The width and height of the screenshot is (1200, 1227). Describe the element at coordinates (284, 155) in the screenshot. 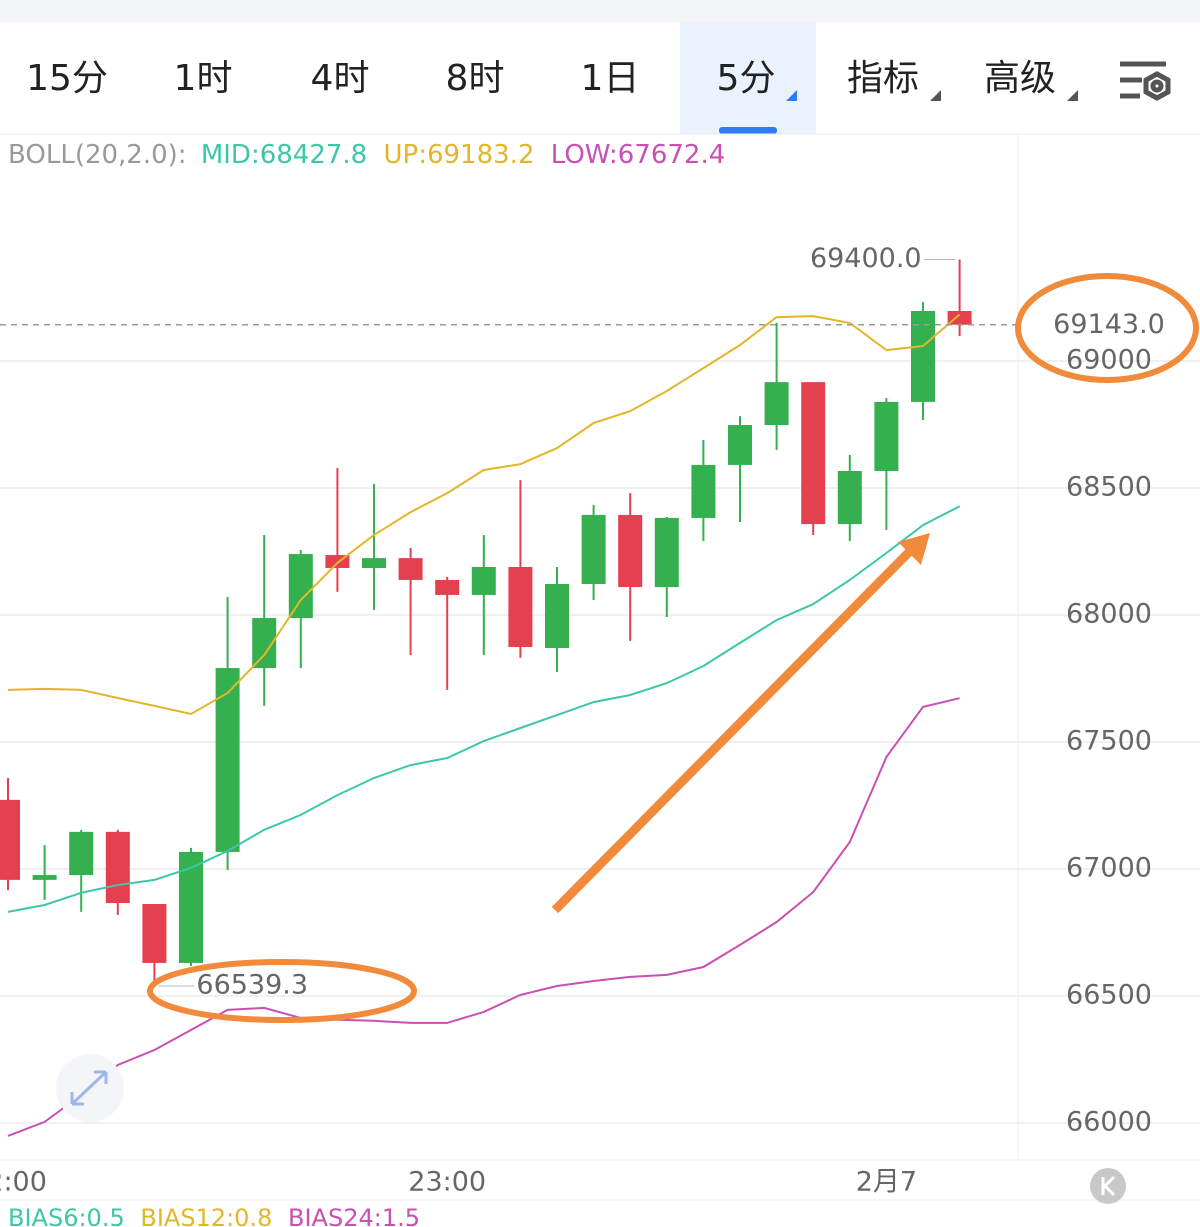

I see `indicator-mid: MID:68427.8` at that location.